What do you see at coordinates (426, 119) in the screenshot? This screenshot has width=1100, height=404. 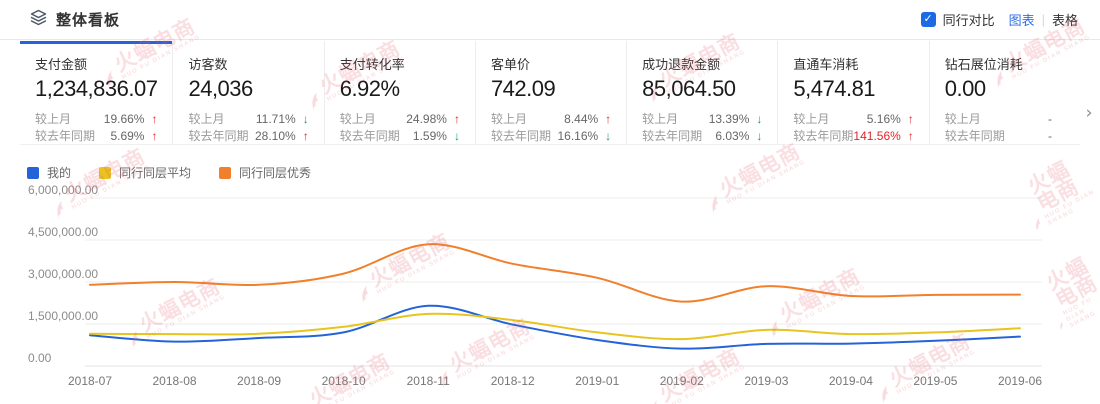 I see `trend-value: 24.98%` at bounding box center [426, 119].